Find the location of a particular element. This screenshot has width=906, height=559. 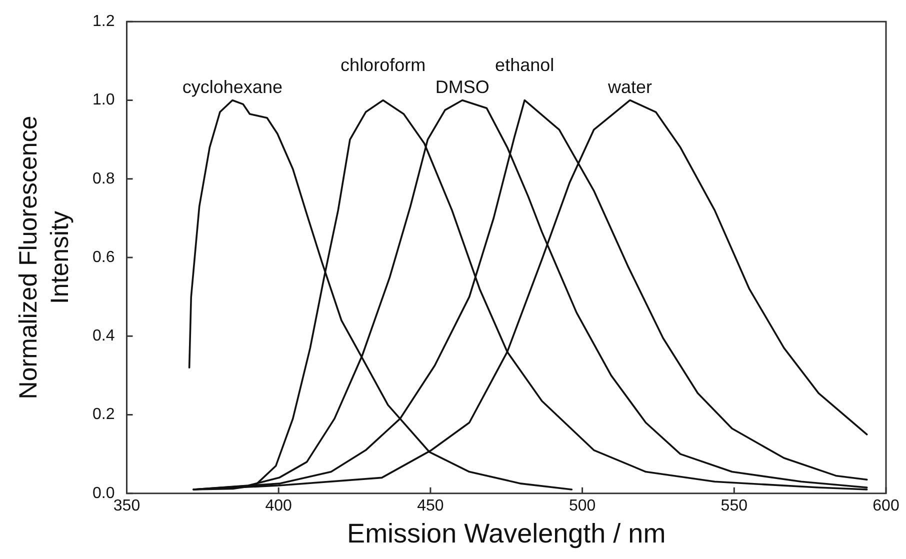

y-tick-label: 1.2 is located at coordinates (103, 21).